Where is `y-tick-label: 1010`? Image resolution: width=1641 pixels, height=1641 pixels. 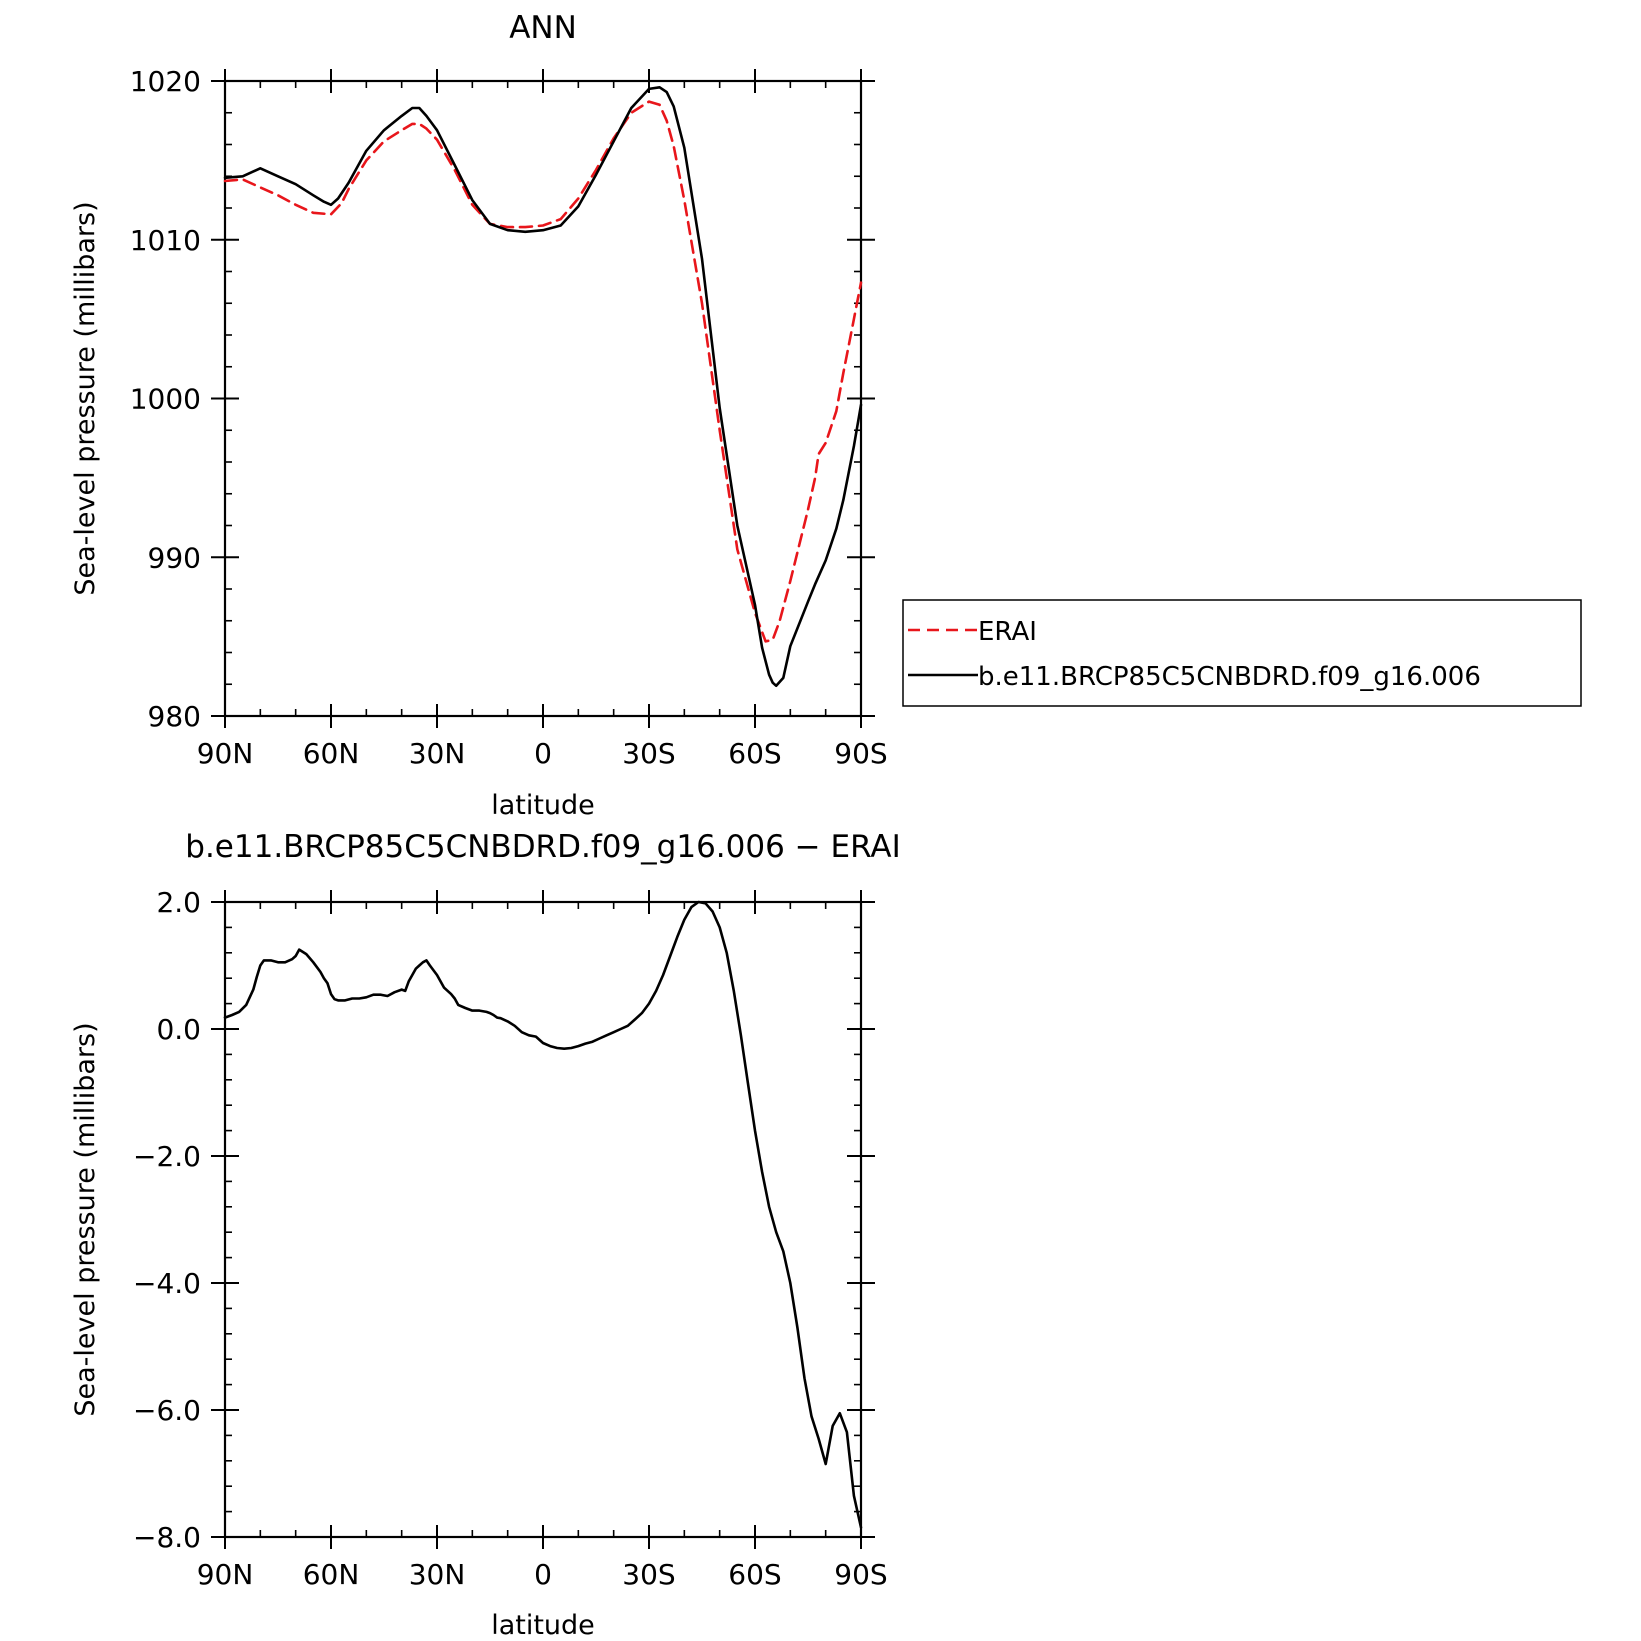
y-tick-label: 1010 is located at coordinates (165, 240).